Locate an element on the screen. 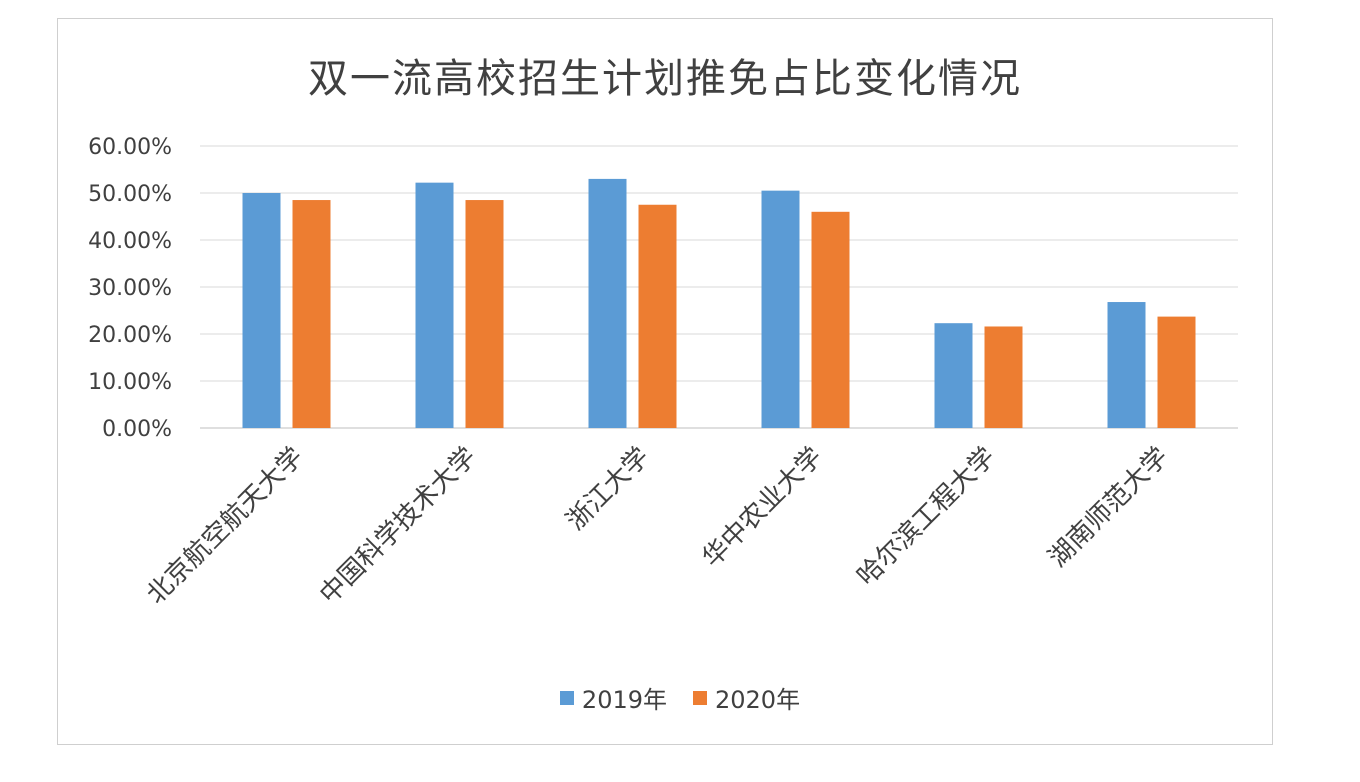 This screenshot has height=782, width=1360. y-tick-label: 60.00% is located at coordinates (130, 147).